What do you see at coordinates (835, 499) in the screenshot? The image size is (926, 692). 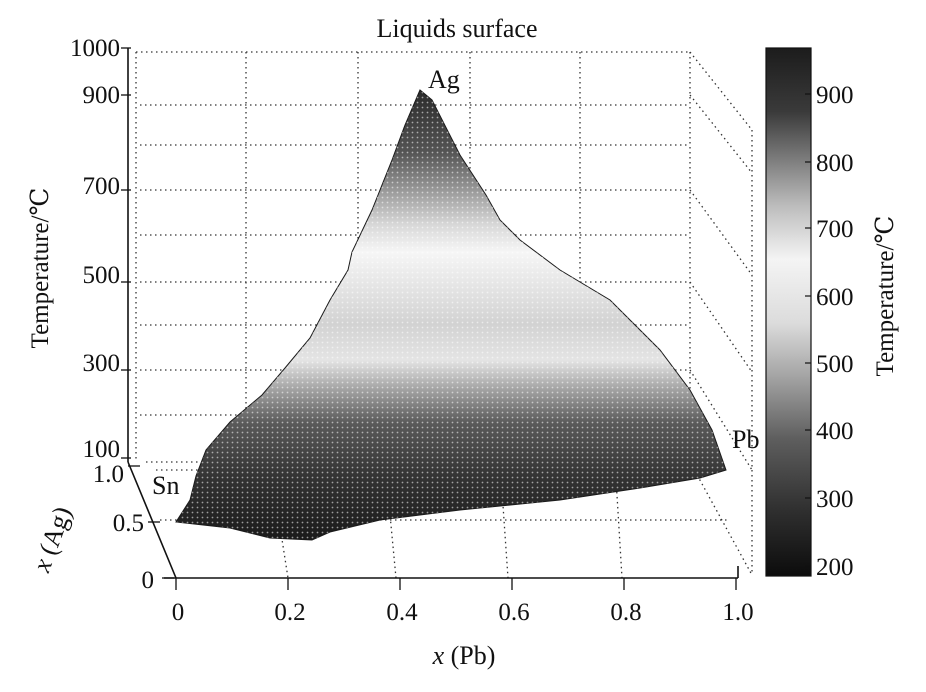 I see `colorbar-tick-label: 300` at bounding box center [835, 499].